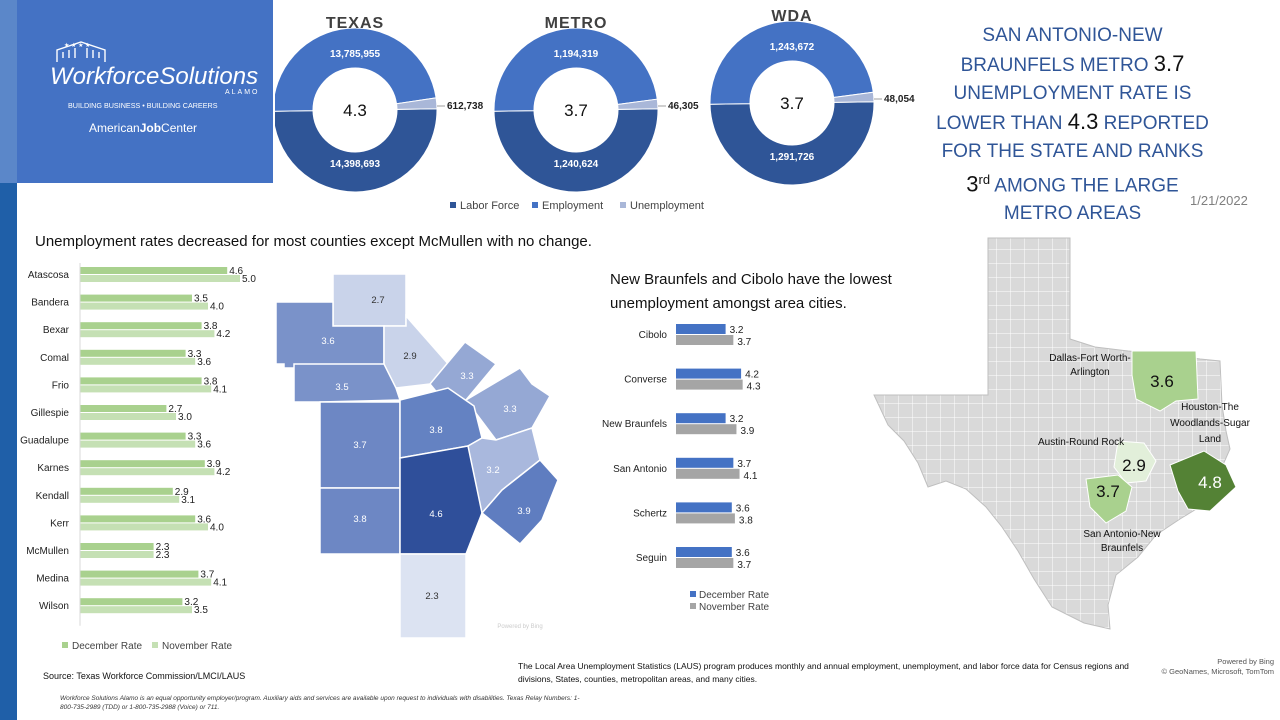 The width and height of the screenshot is (1280, 720). What do you see at coordinates (143, 105) in the screenshot?
I see `logo-tagline: BUILDING BUSINESS • BUILDING CAREERS` at bounding box center [143, 105].